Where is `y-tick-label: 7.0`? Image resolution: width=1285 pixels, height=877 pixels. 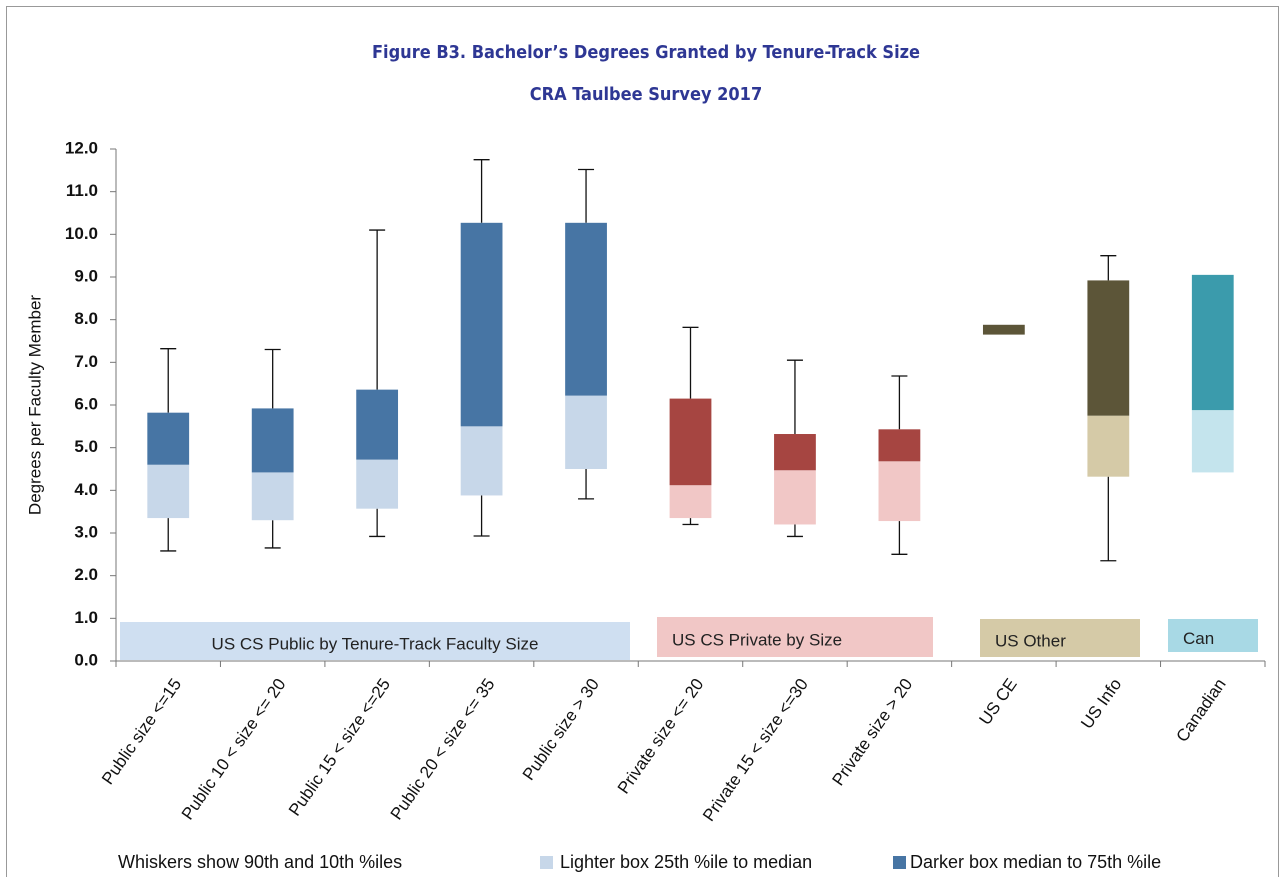 y-tick-label: 7.0 is located at coordinates (86, 361).